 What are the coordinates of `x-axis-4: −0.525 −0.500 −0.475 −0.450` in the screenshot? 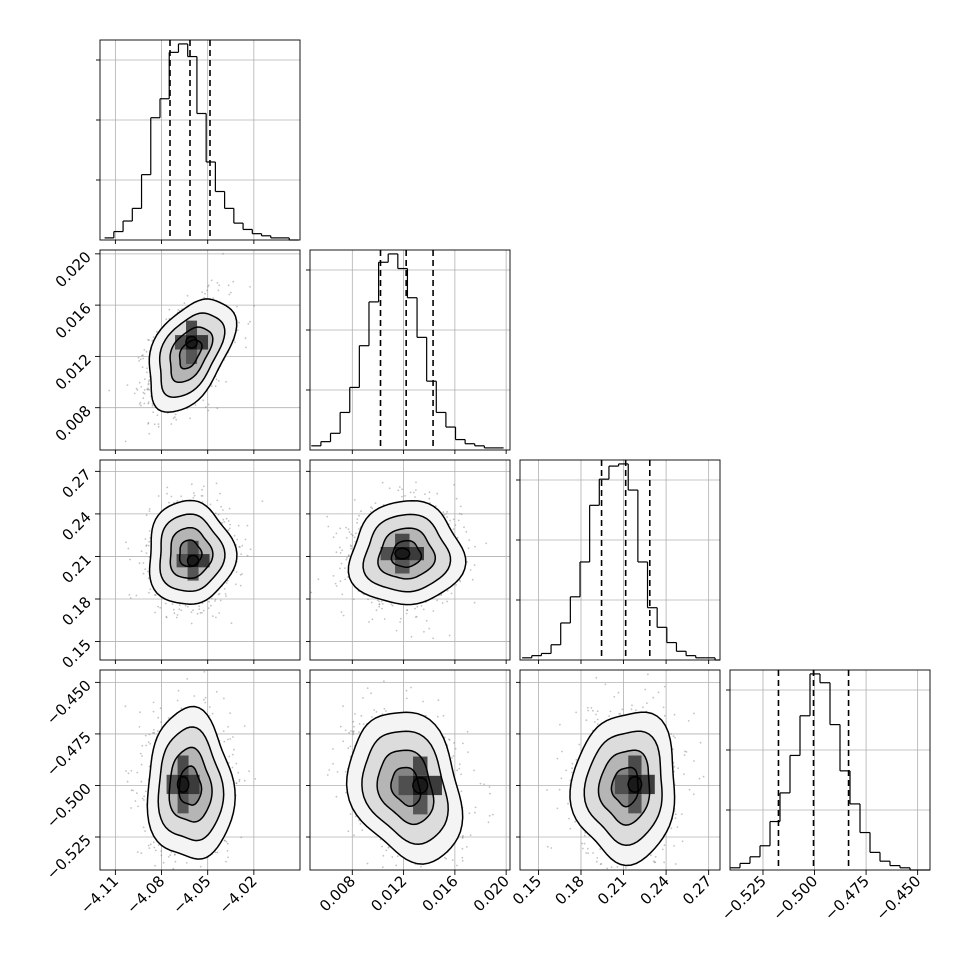 It's located at (821, 897).